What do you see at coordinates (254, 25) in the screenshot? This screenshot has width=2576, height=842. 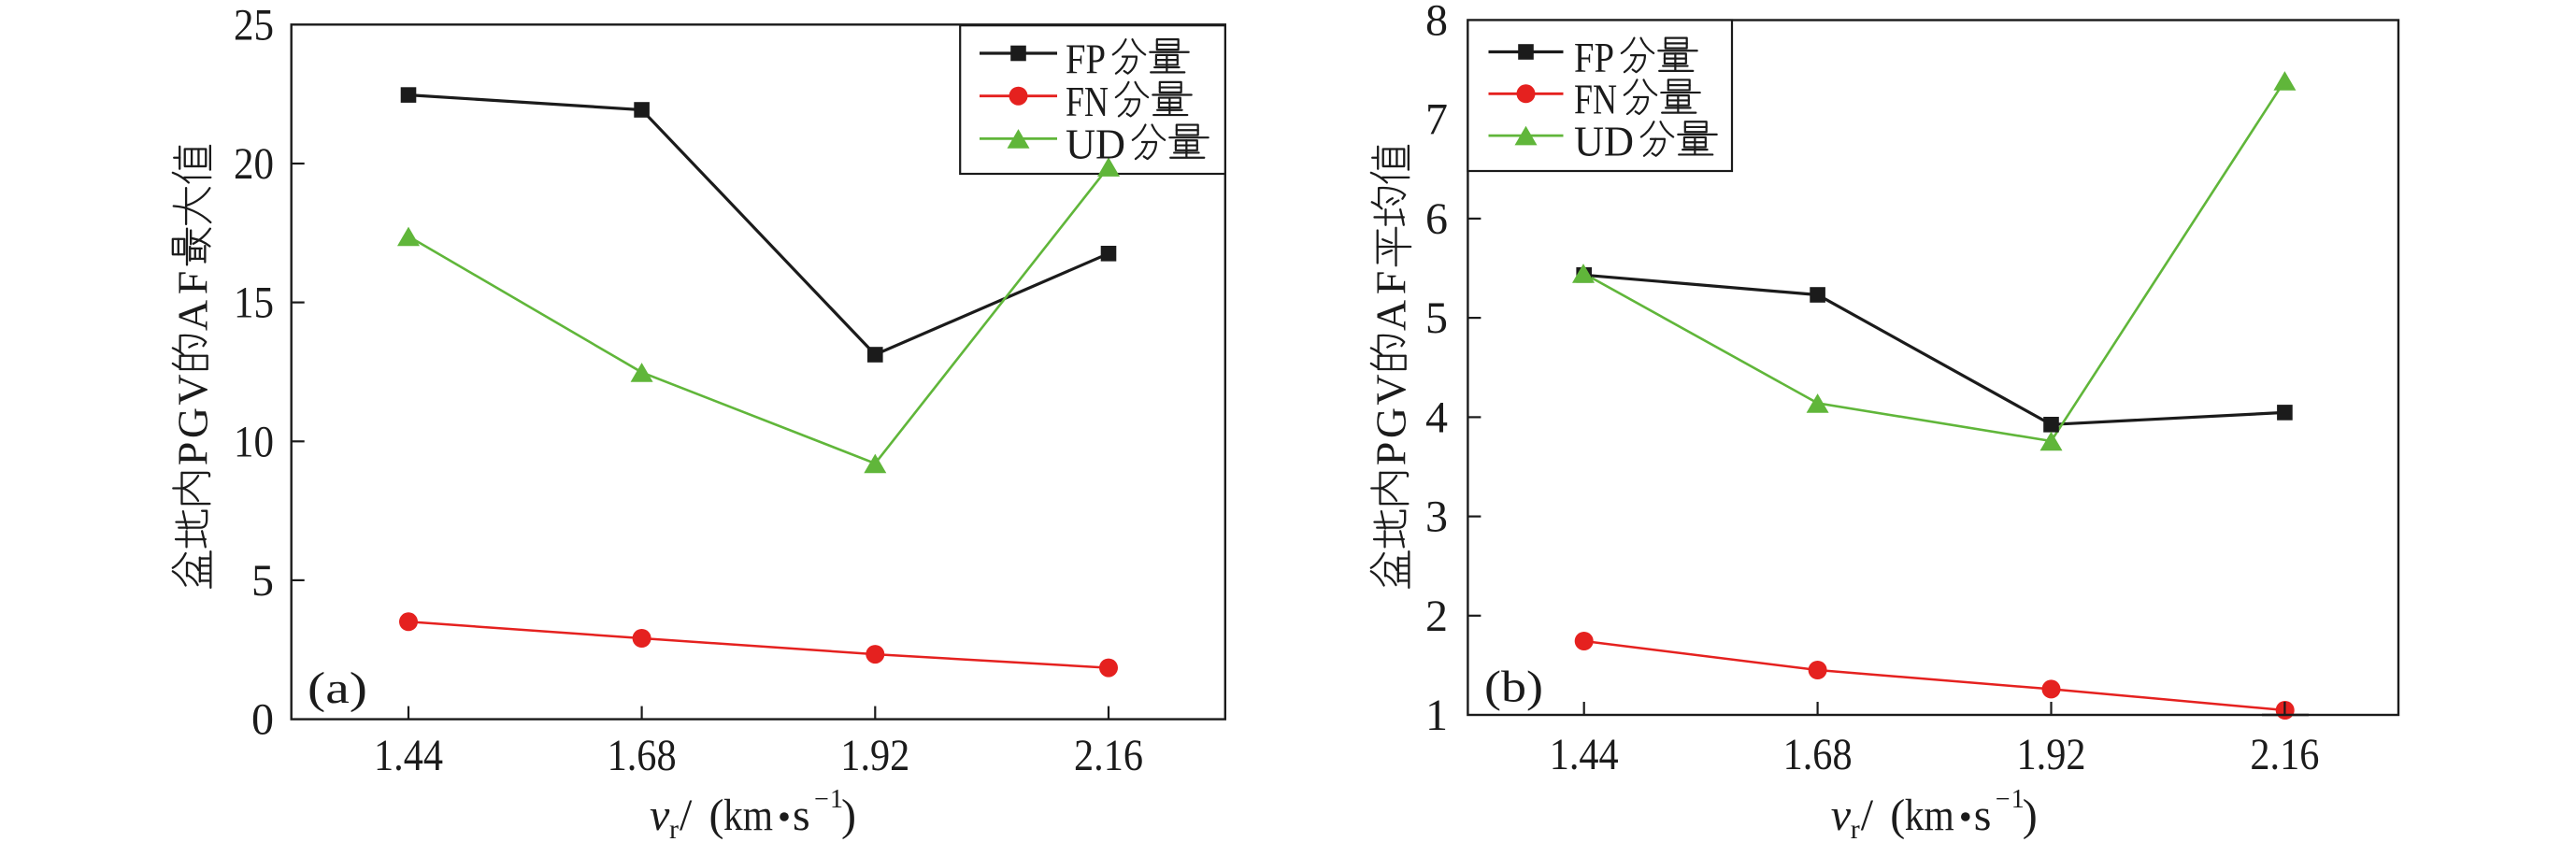 I see `svg-text: 25` at bounding box center [254, 25].